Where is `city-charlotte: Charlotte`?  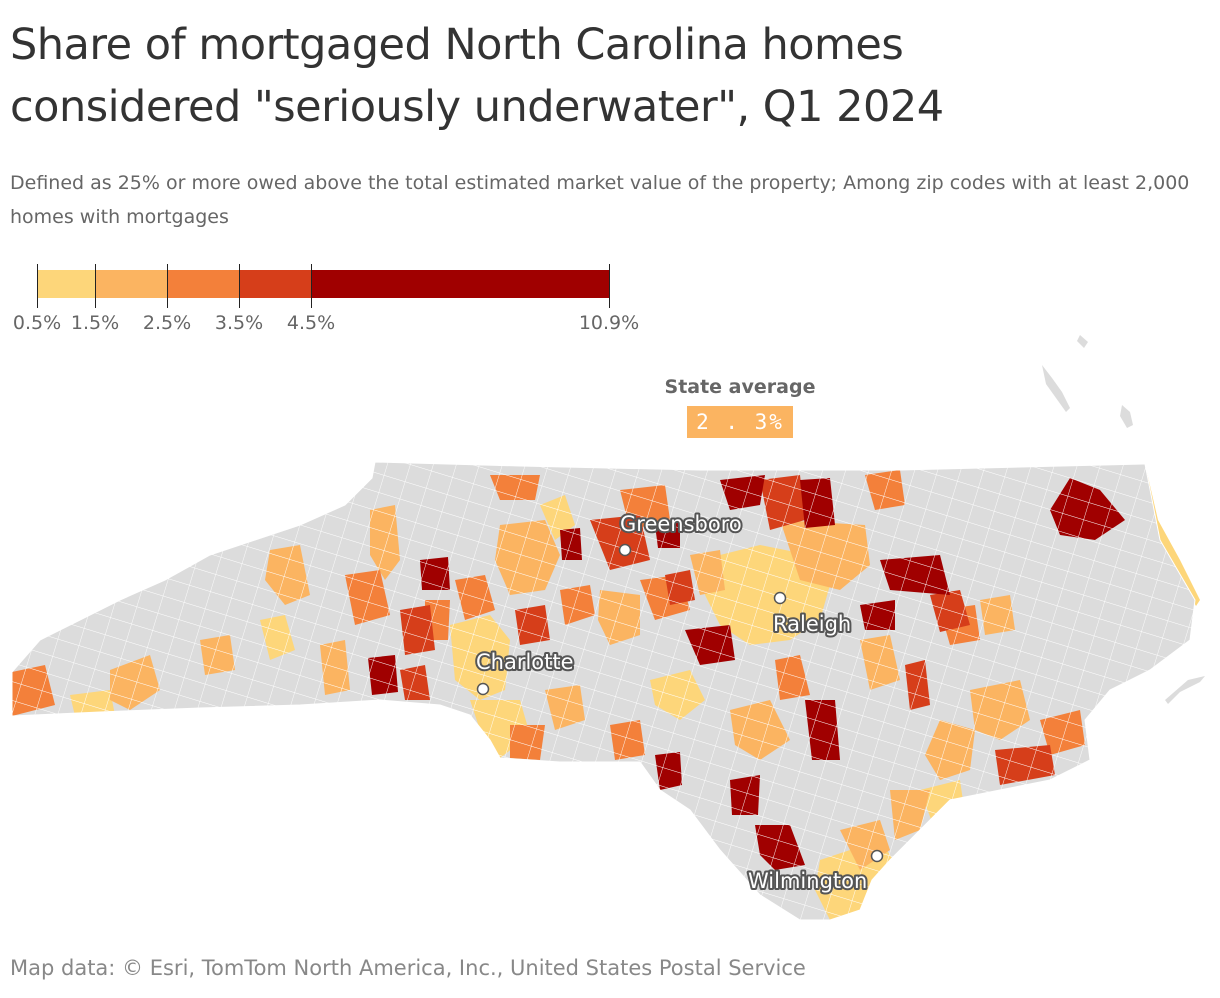 city-charlotte: Charlotte is located at coordinates (525, 672).